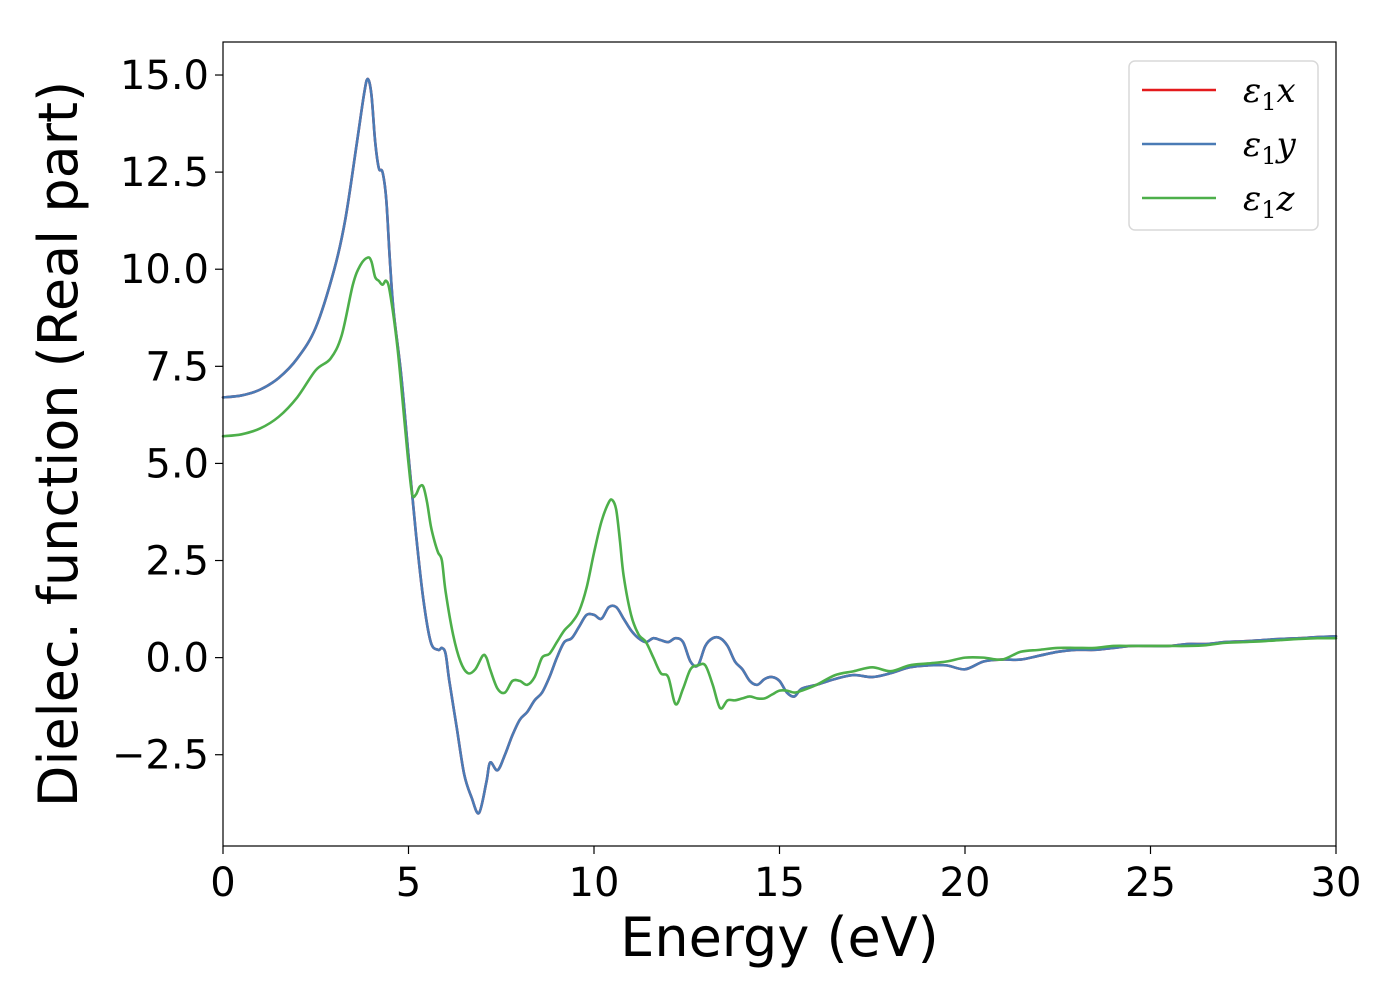 The width and height of the screenshot is (1400, 1000). What do you see at coordinates (1336, 883) in the screenshot?
I see `x-tick-label: 30` at bounding box center [1336, 883].